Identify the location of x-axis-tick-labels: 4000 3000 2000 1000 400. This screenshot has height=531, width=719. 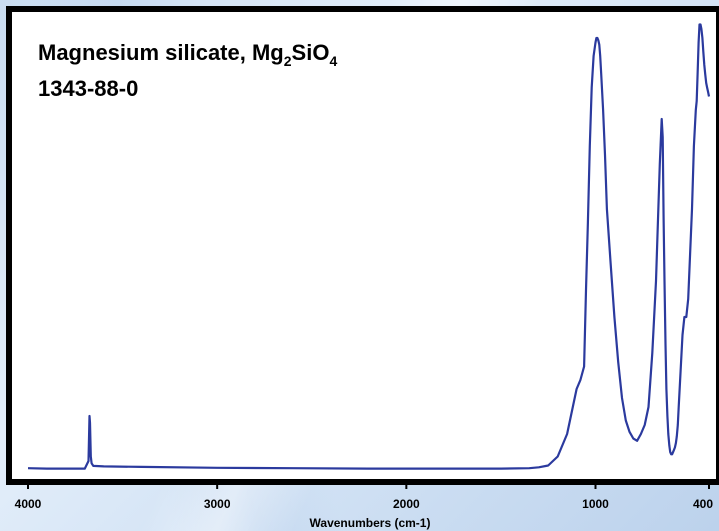
(364, 504).